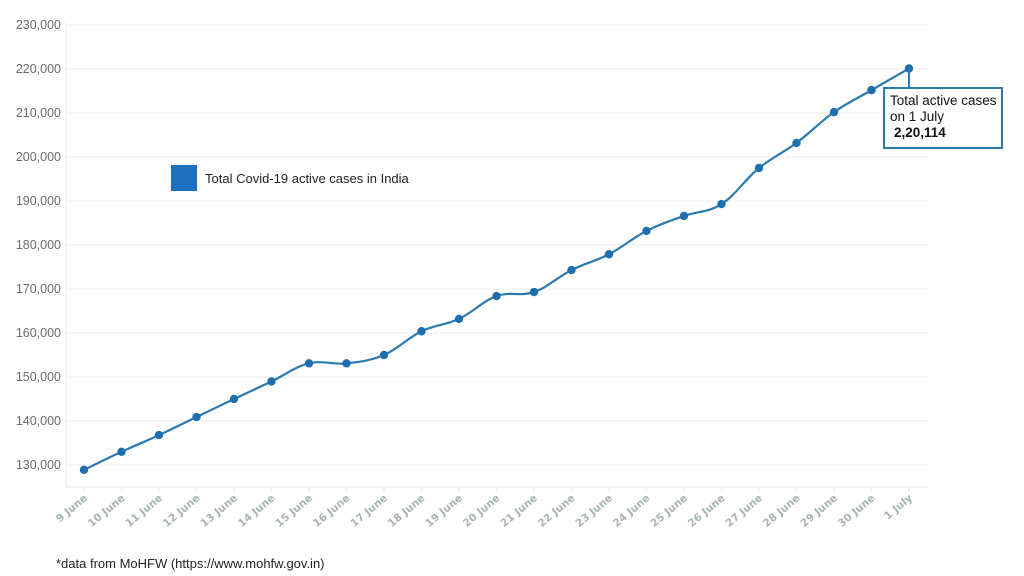  I want to click on y-tick-label: 150,000, so click(38, 377).